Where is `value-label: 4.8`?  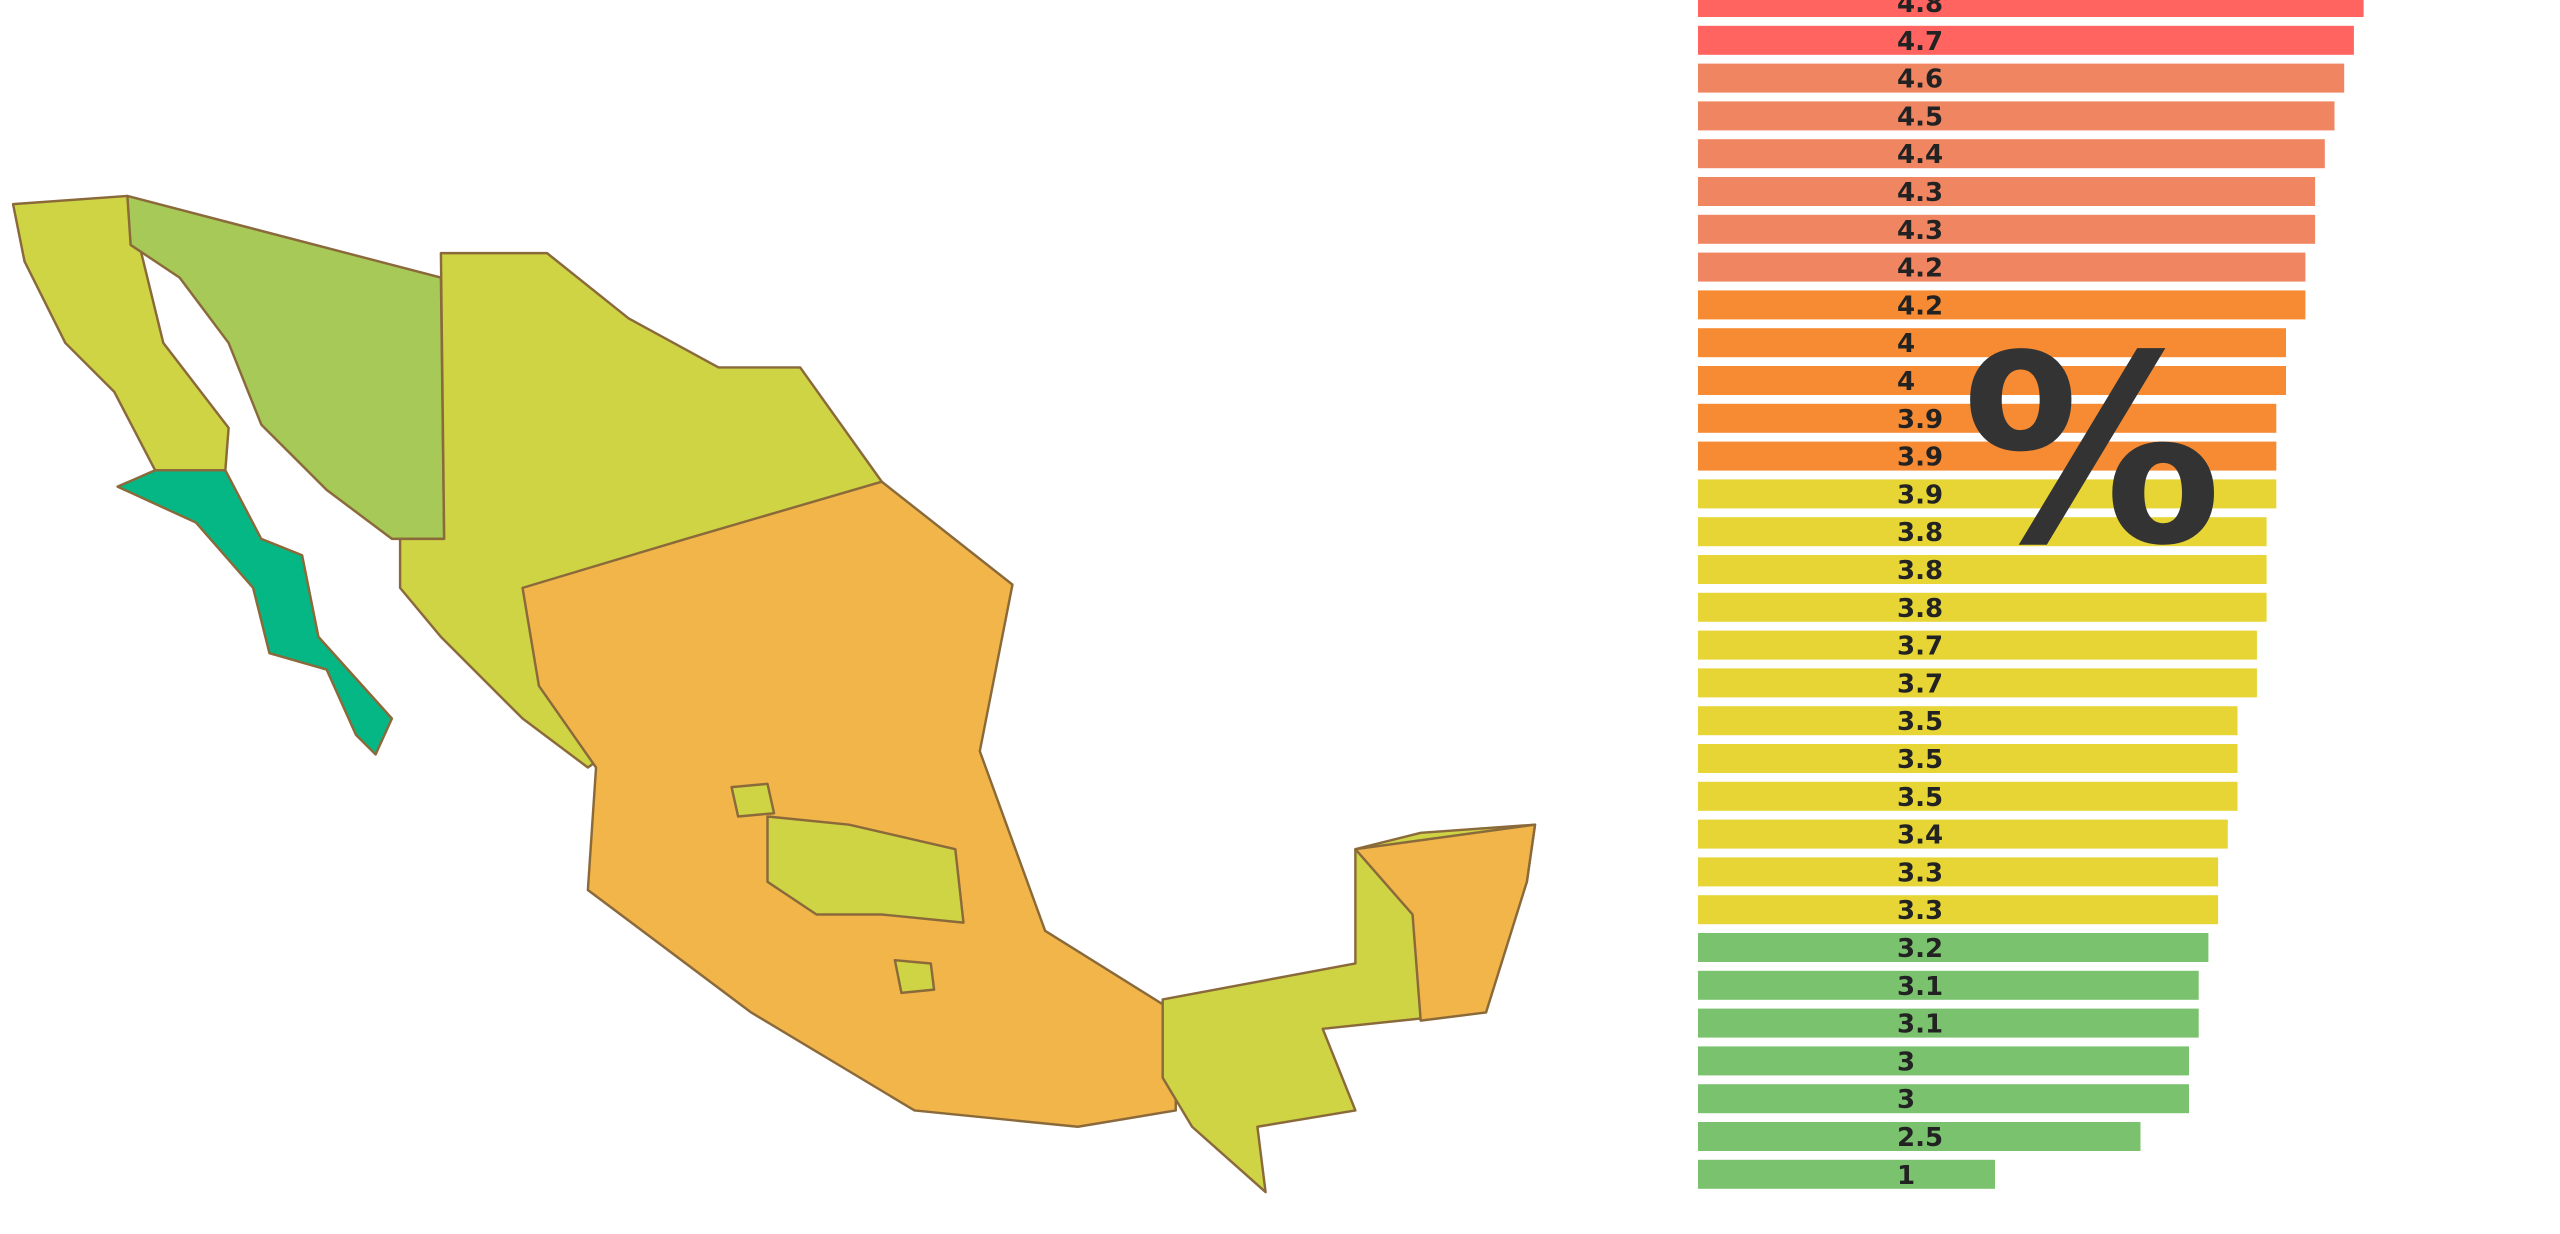
value-label: 4.8 is located at coordinates (1920, 9).